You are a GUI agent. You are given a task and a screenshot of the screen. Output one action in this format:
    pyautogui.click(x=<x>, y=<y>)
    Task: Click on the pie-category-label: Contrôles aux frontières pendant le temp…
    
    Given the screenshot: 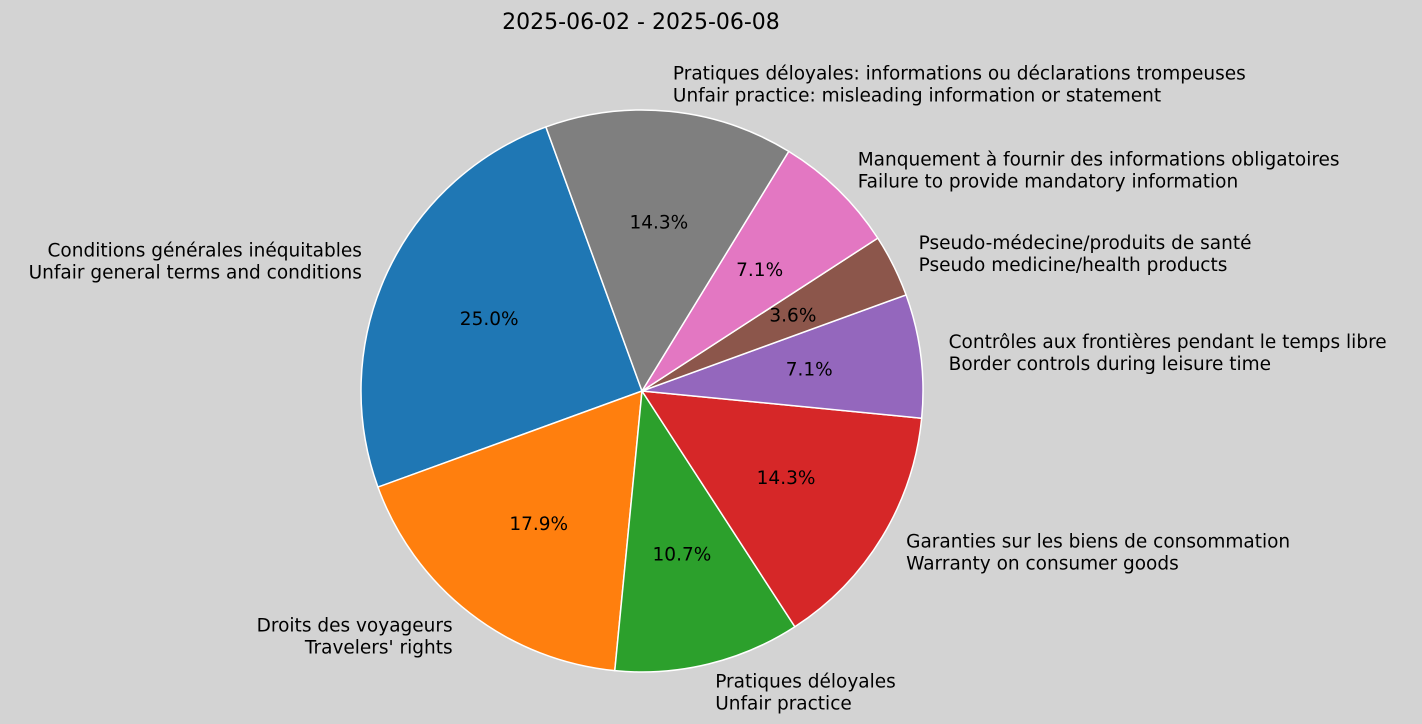 What is the action you would take?
    pyautogui.click(x=1168, y=353)
    